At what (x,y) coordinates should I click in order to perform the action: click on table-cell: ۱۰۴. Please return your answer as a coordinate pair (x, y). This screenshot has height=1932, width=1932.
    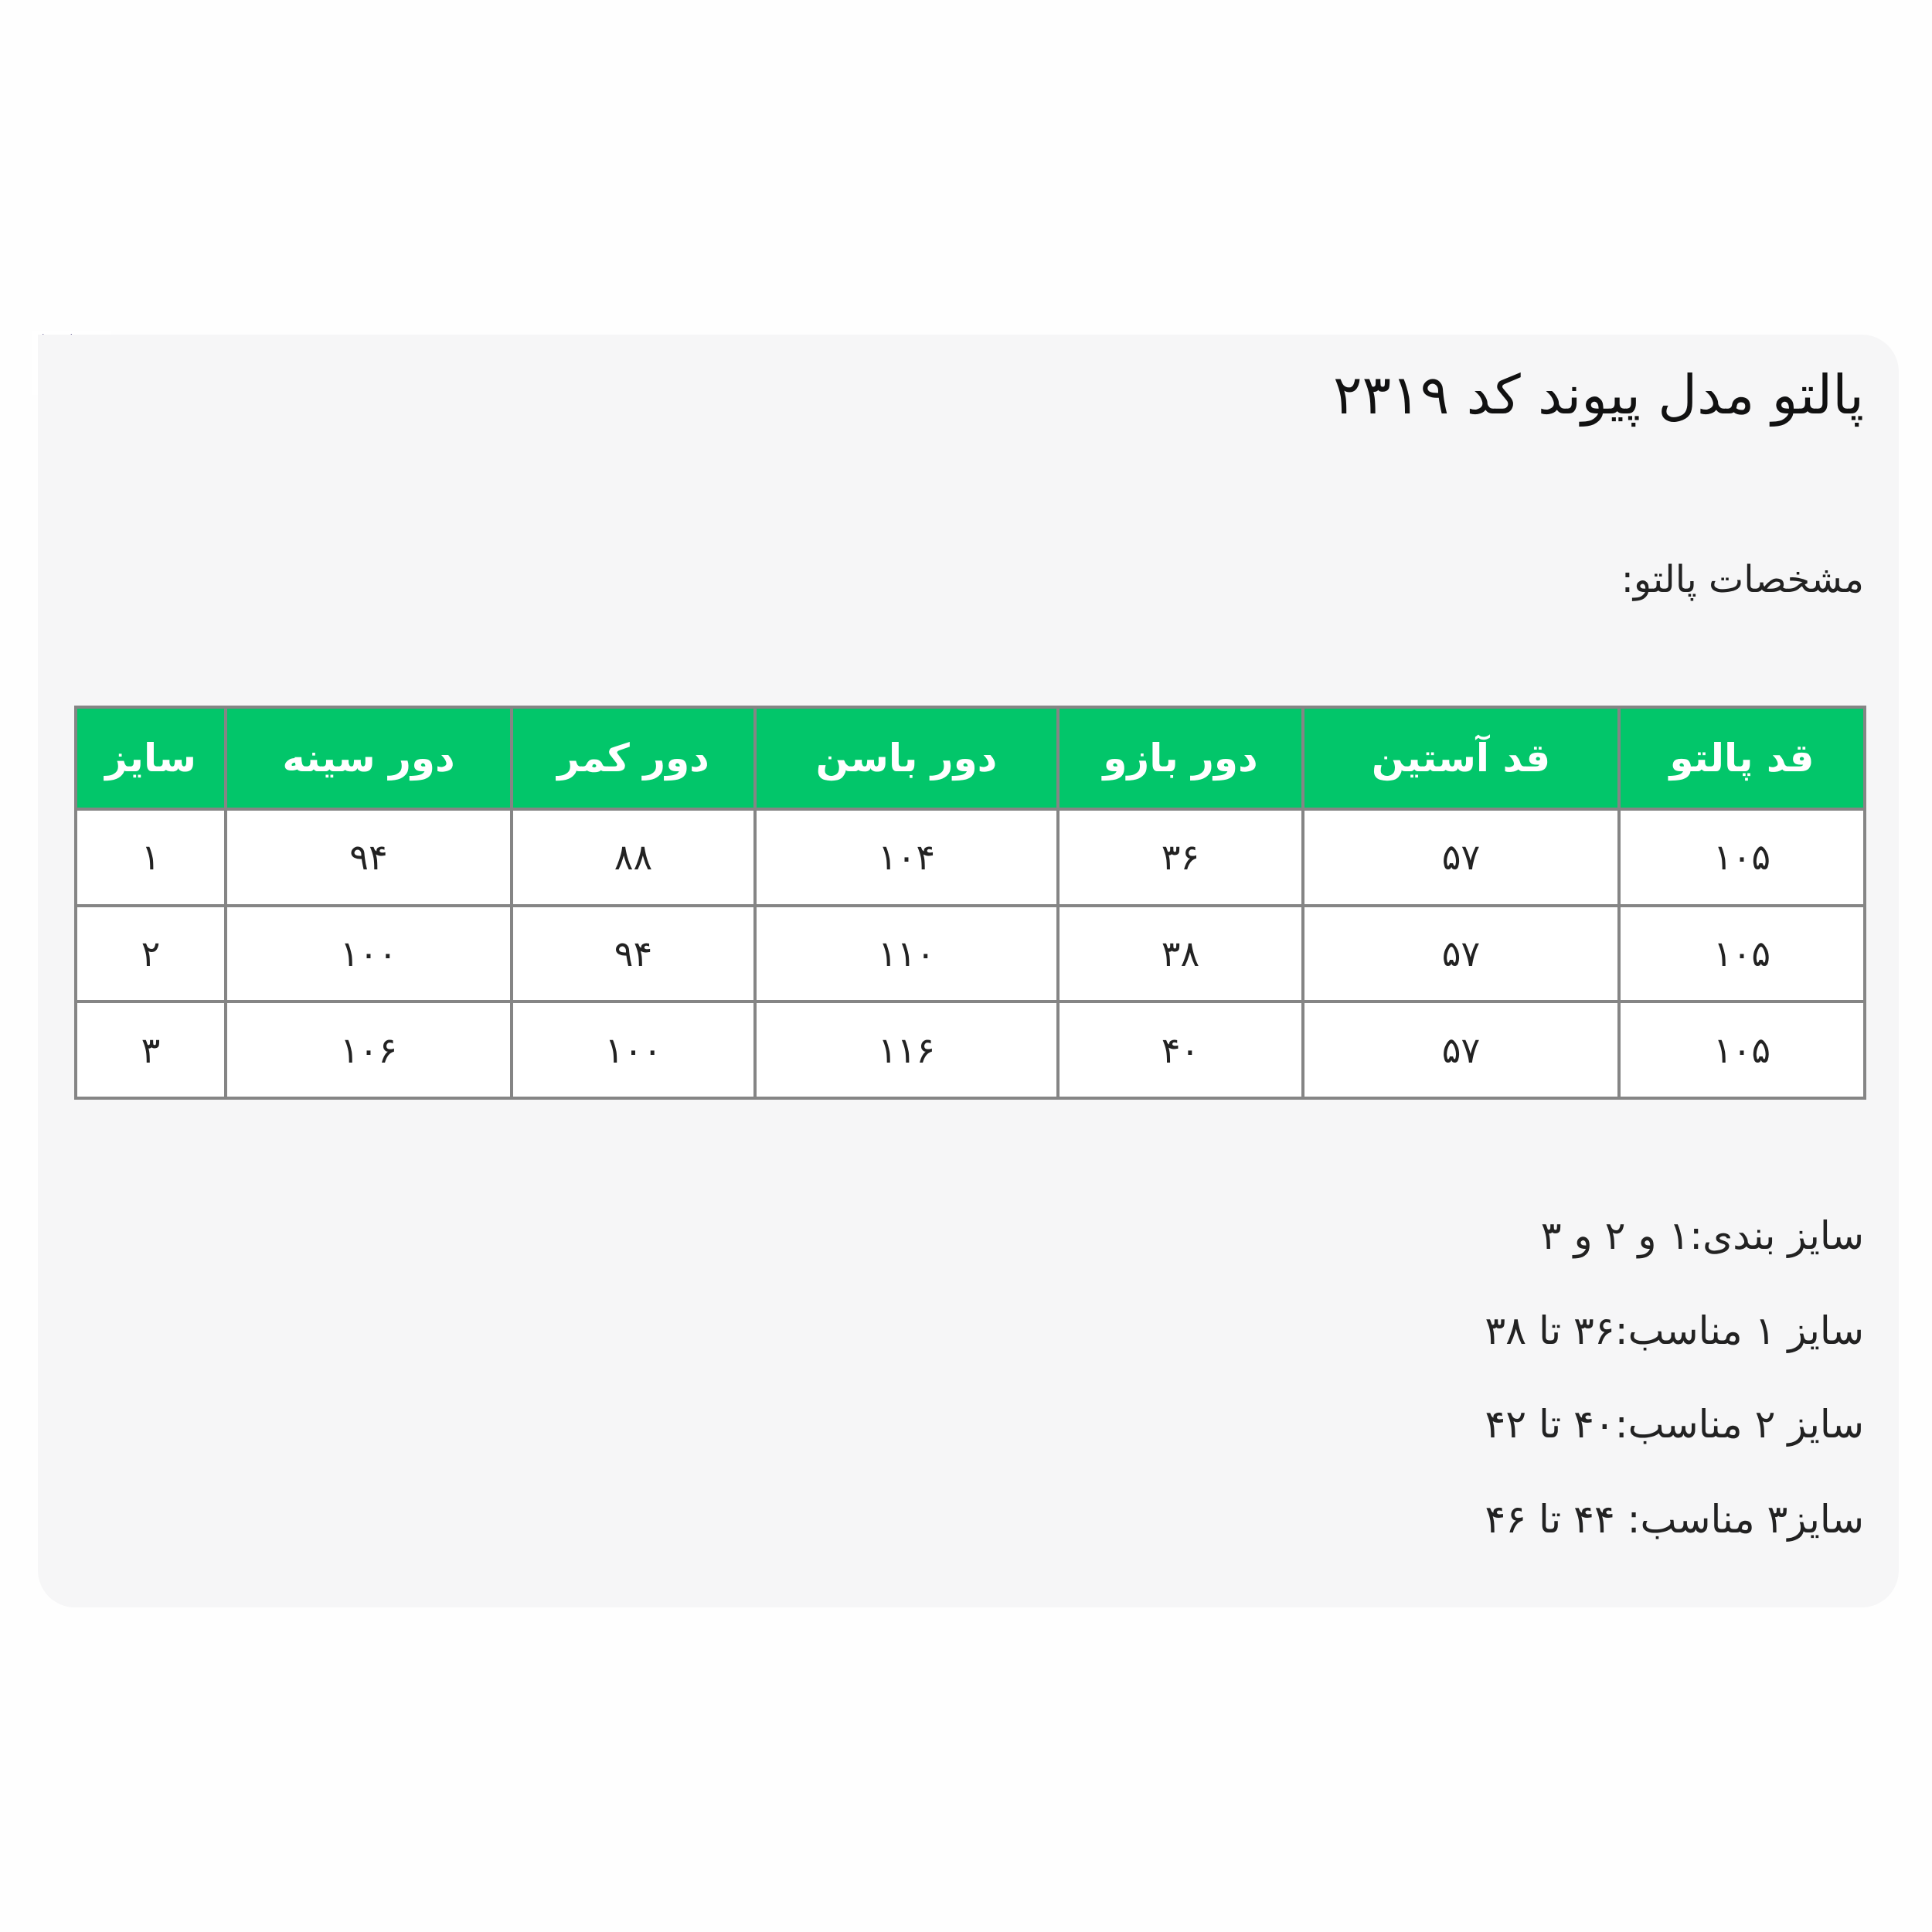
    Looking at the image, I should click on (907, 857).